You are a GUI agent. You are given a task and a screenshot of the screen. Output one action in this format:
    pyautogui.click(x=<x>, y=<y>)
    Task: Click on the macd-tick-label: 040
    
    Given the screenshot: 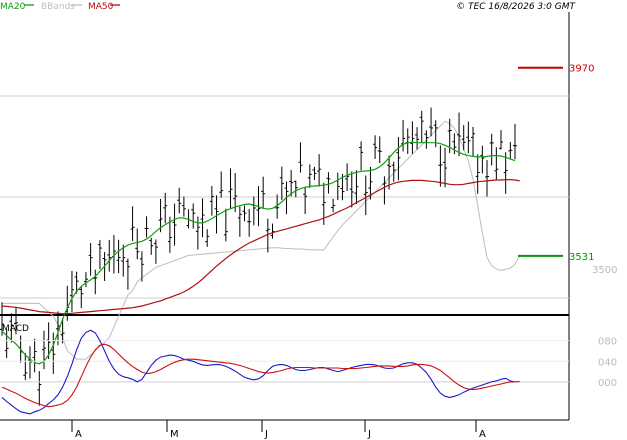 What is the action you would take?
    pyautogui.click(x=607, y=362)
    